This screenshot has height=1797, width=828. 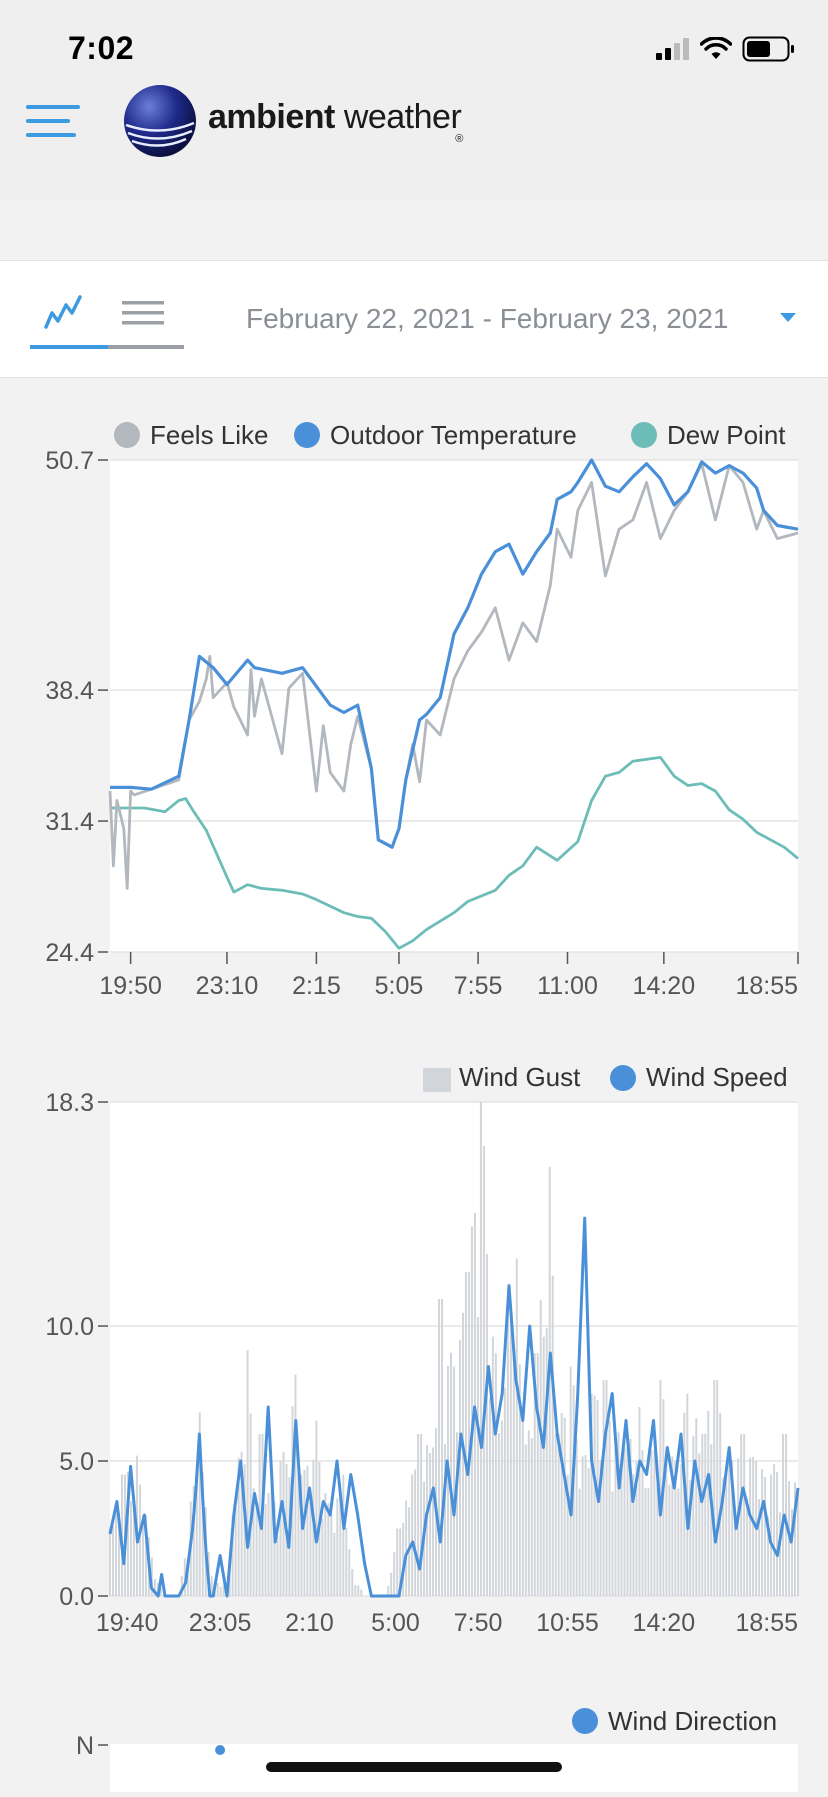 What do you see at coordinates (487, 318) in the screenshot?
I see `date-range-selector: February 22, 2021 - February 23, 2021` at bounding box center [487, 318].